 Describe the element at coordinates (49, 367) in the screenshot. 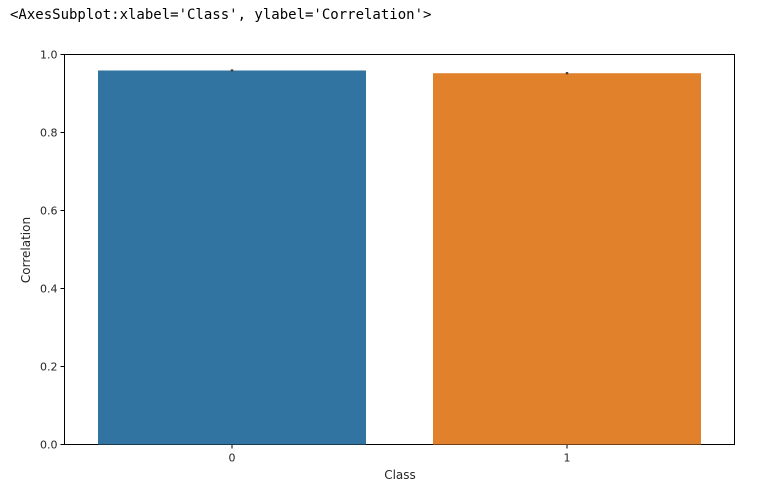

I see `y-tick-label: 0.2` at that location.